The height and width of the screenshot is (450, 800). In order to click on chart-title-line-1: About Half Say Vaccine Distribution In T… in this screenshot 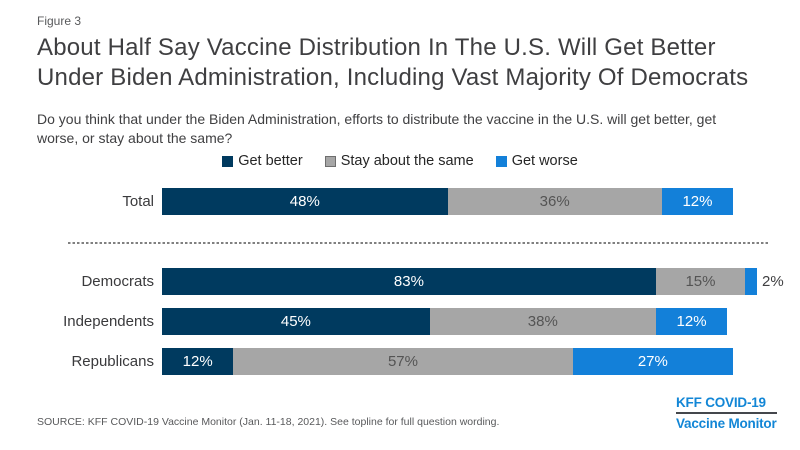, I will do `click(376, 47)`.